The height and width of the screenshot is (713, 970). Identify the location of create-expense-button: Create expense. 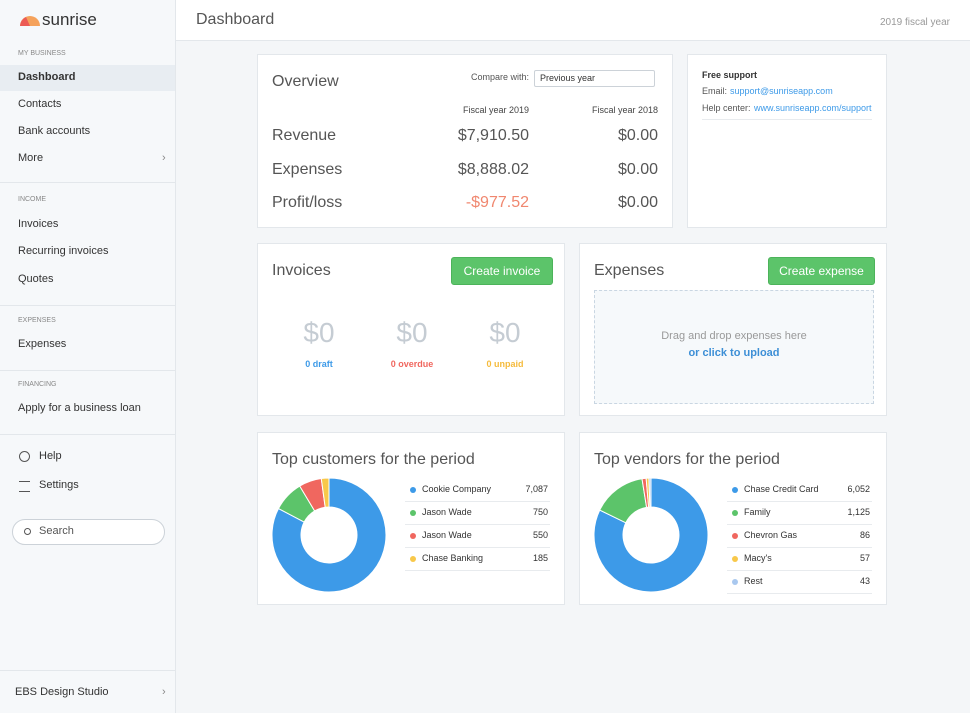
(821, 271).